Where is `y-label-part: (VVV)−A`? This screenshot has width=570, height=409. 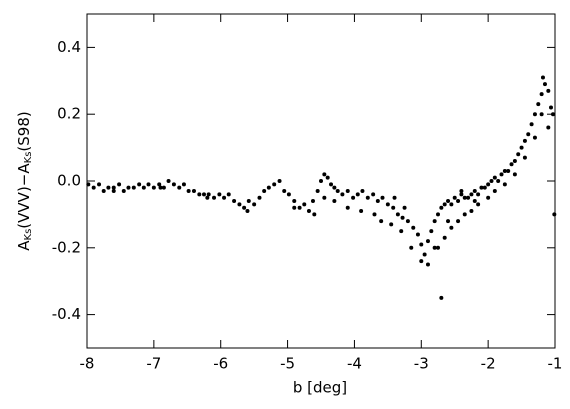
y-label-part: (VVV)−A is located at coordinates (24, 196).